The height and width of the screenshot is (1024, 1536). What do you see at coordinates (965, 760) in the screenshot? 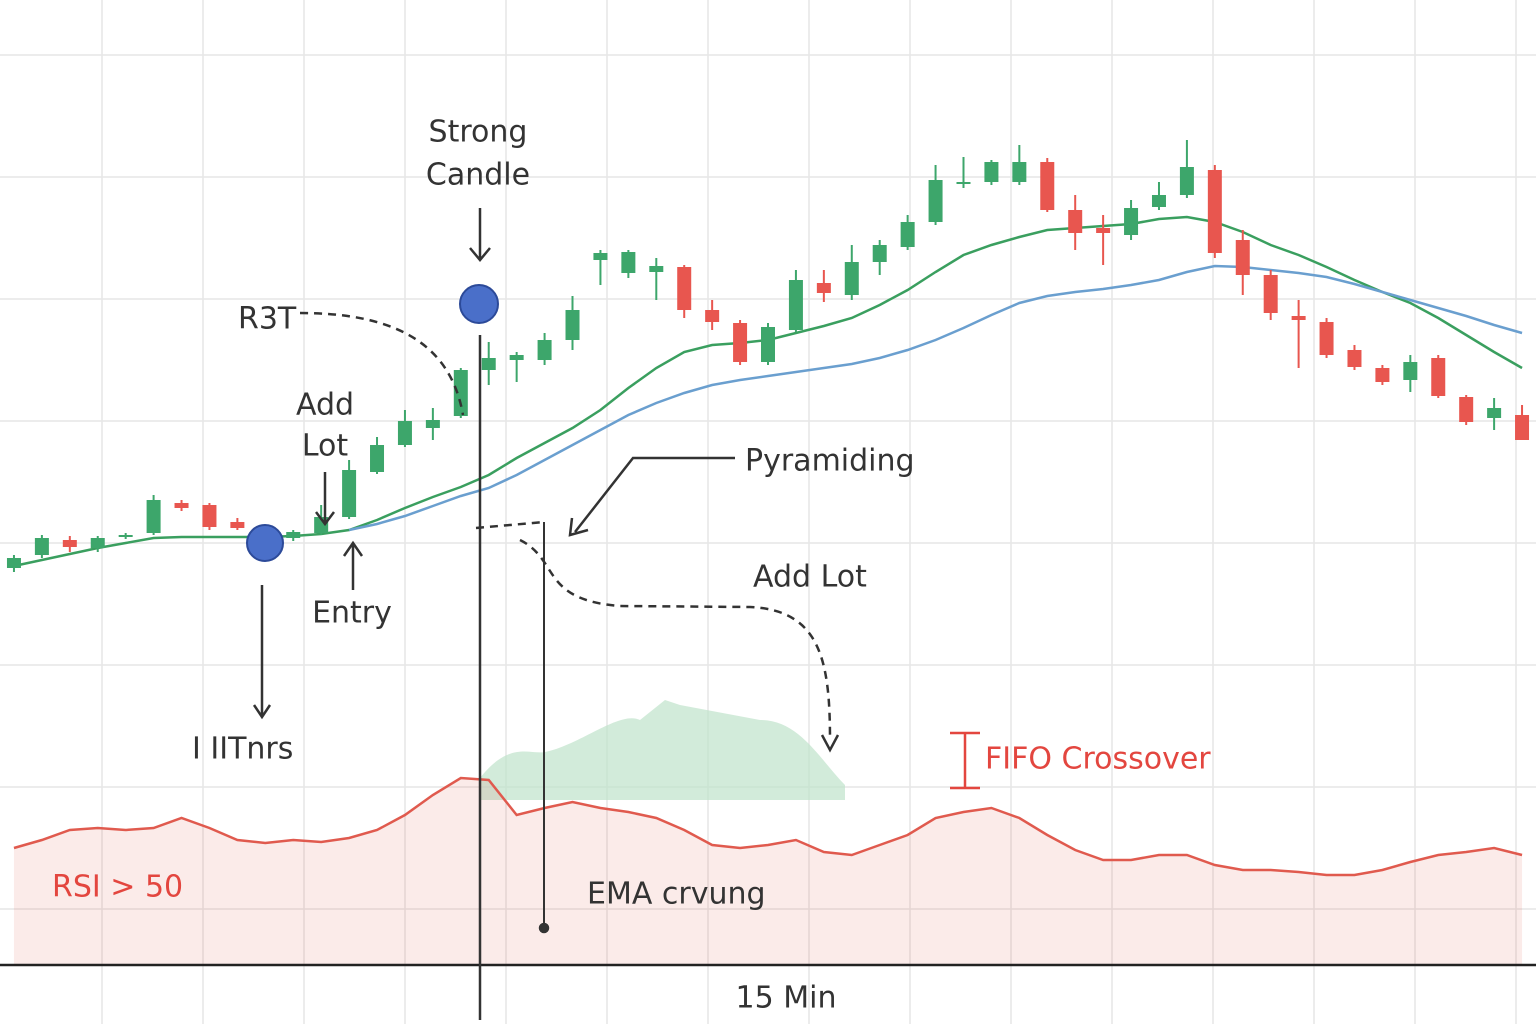
I see `fifo-marker` at bounding box center [965, 760].